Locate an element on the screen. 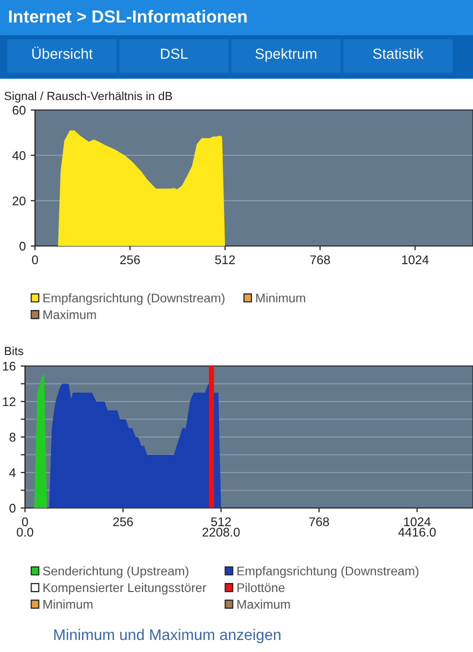 This screenshot has height=652, width=473. y-tick-label: 60 is located at coordinates (19, 110).